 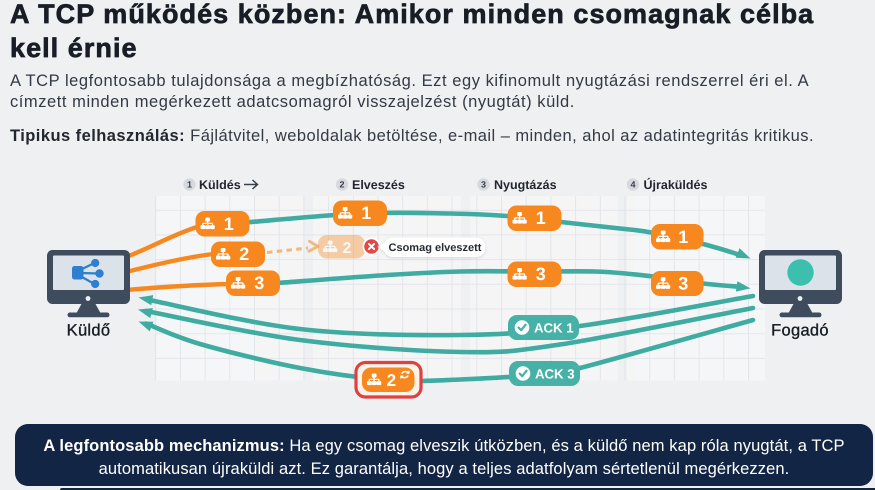 What do you see at coordinates (220, 185) in the screenshot?
I see `svg-text: Küldés` at bounding box center [220, 185].